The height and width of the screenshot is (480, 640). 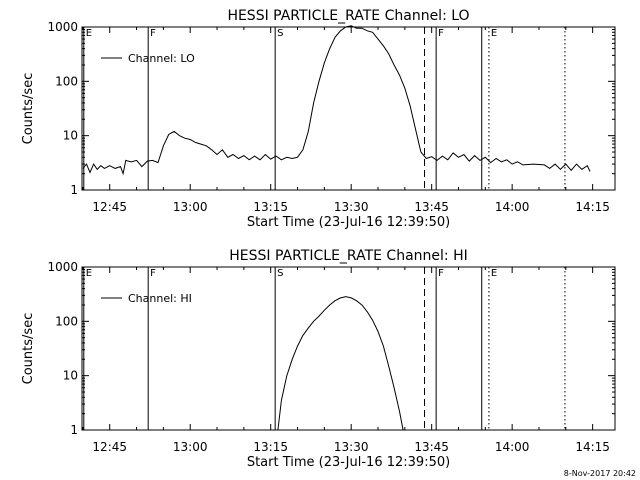 What do you see at coordinates (600, 473) in the screenshot?
I see `plot-timestamp: 8-Nov-2017 20:42` at bounding box center [600, 473].